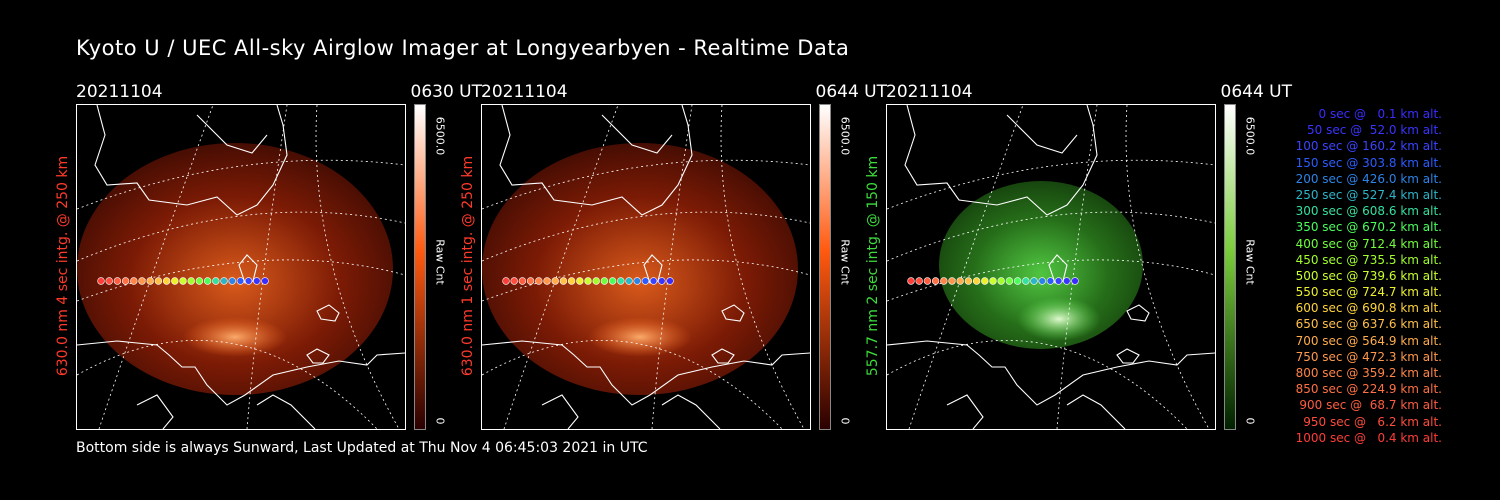 This screenshot has height=500, width=1500. I want to click on legend-entry: 100 sec @ 160.2 km alt., so click(1368, 146).